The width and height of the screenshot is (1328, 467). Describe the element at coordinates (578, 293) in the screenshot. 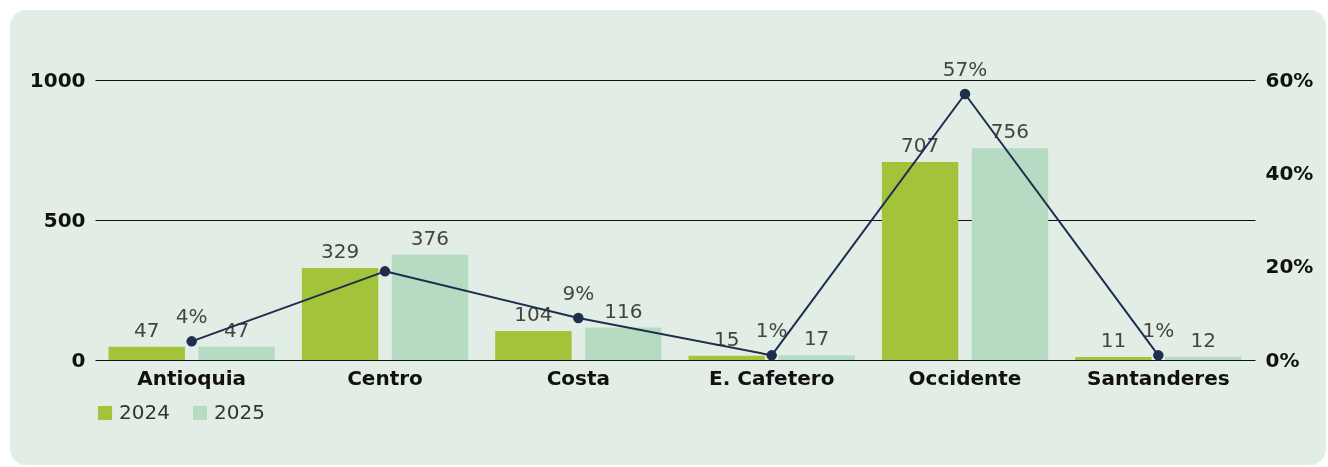

I see `data-label: 9%` at that location.